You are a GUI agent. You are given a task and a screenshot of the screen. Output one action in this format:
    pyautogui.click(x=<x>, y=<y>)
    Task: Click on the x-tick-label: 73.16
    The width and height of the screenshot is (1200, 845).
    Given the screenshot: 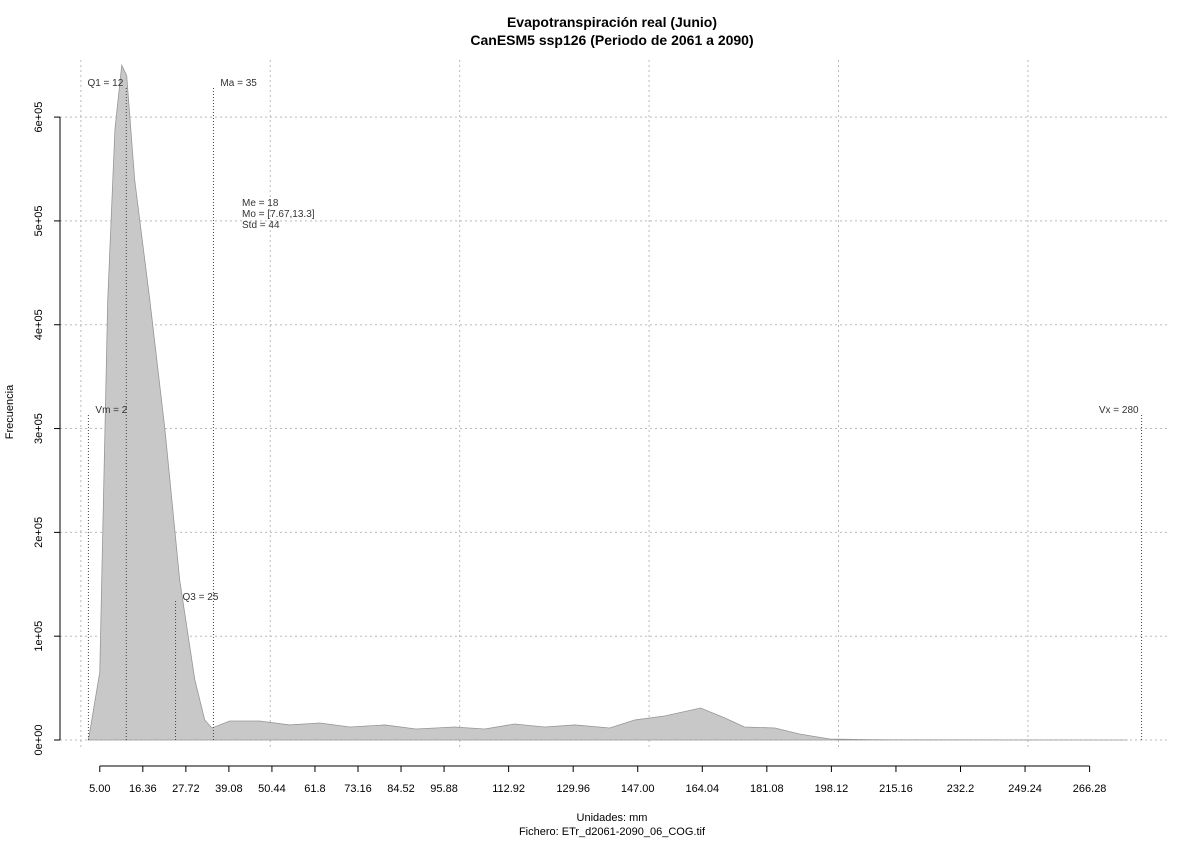 What is the action you would take?
    pyautogui.click(x=358, y=789)
    